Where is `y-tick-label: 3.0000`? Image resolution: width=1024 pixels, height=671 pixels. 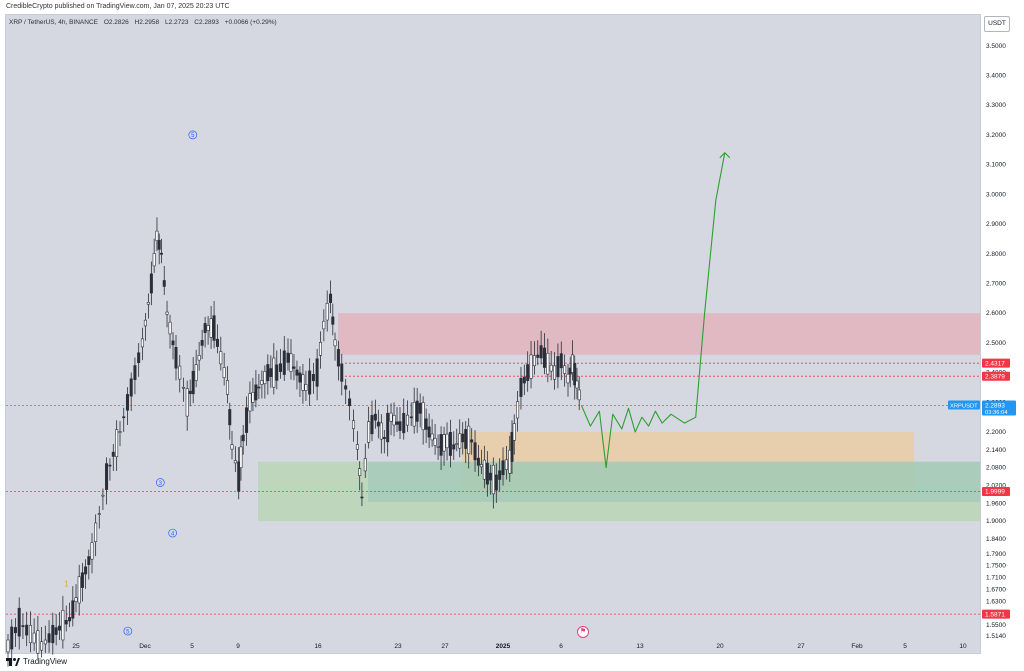 y-tick-label: 3.0000 is located at coordinates (996, 194).